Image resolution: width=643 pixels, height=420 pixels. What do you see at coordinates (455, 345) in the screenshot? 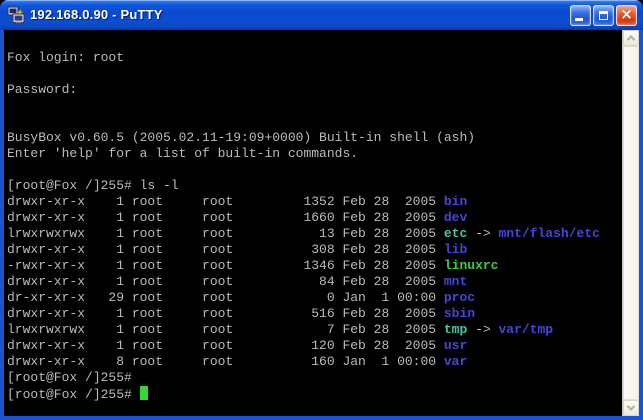
I see `terminal-text: usr` at bounding box center [455, 345].